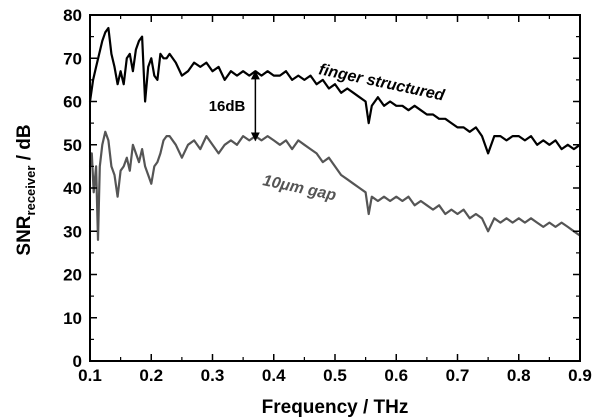  Describe the element at coordinates (72, 15) in the screenshot. I see `y-tick-label: 80` at that location.